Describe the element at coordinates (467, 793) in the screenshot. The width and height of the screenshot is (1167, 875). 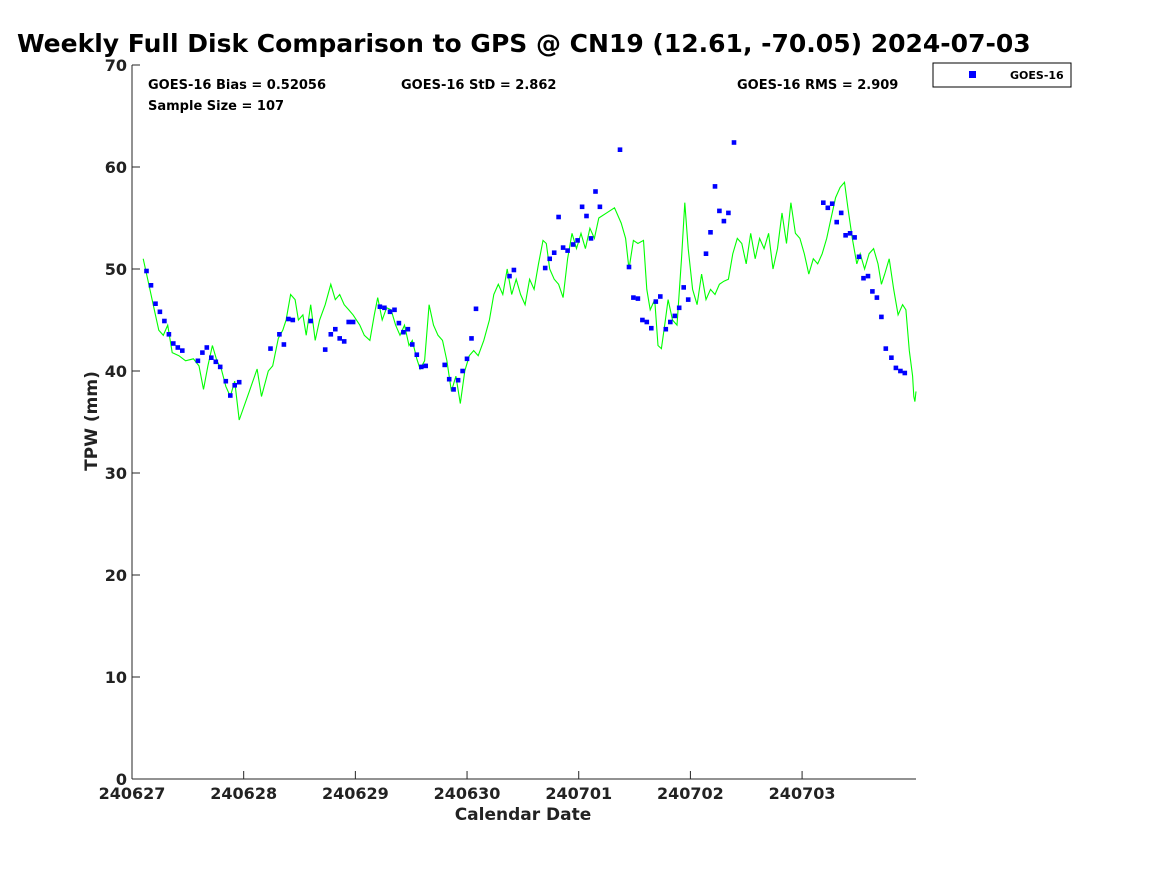
I see `x-tick-label: 240630` at that location.